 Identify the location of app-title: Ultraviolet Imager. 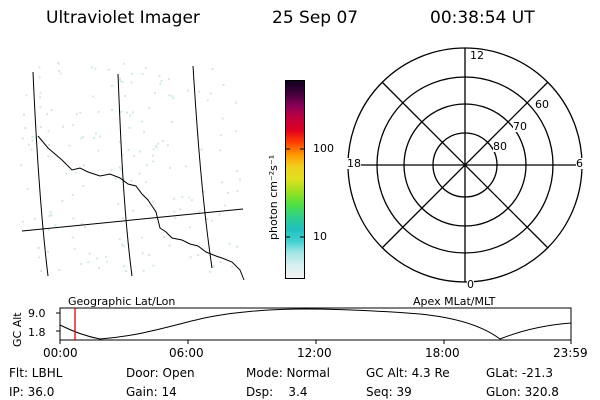
(123, 18).